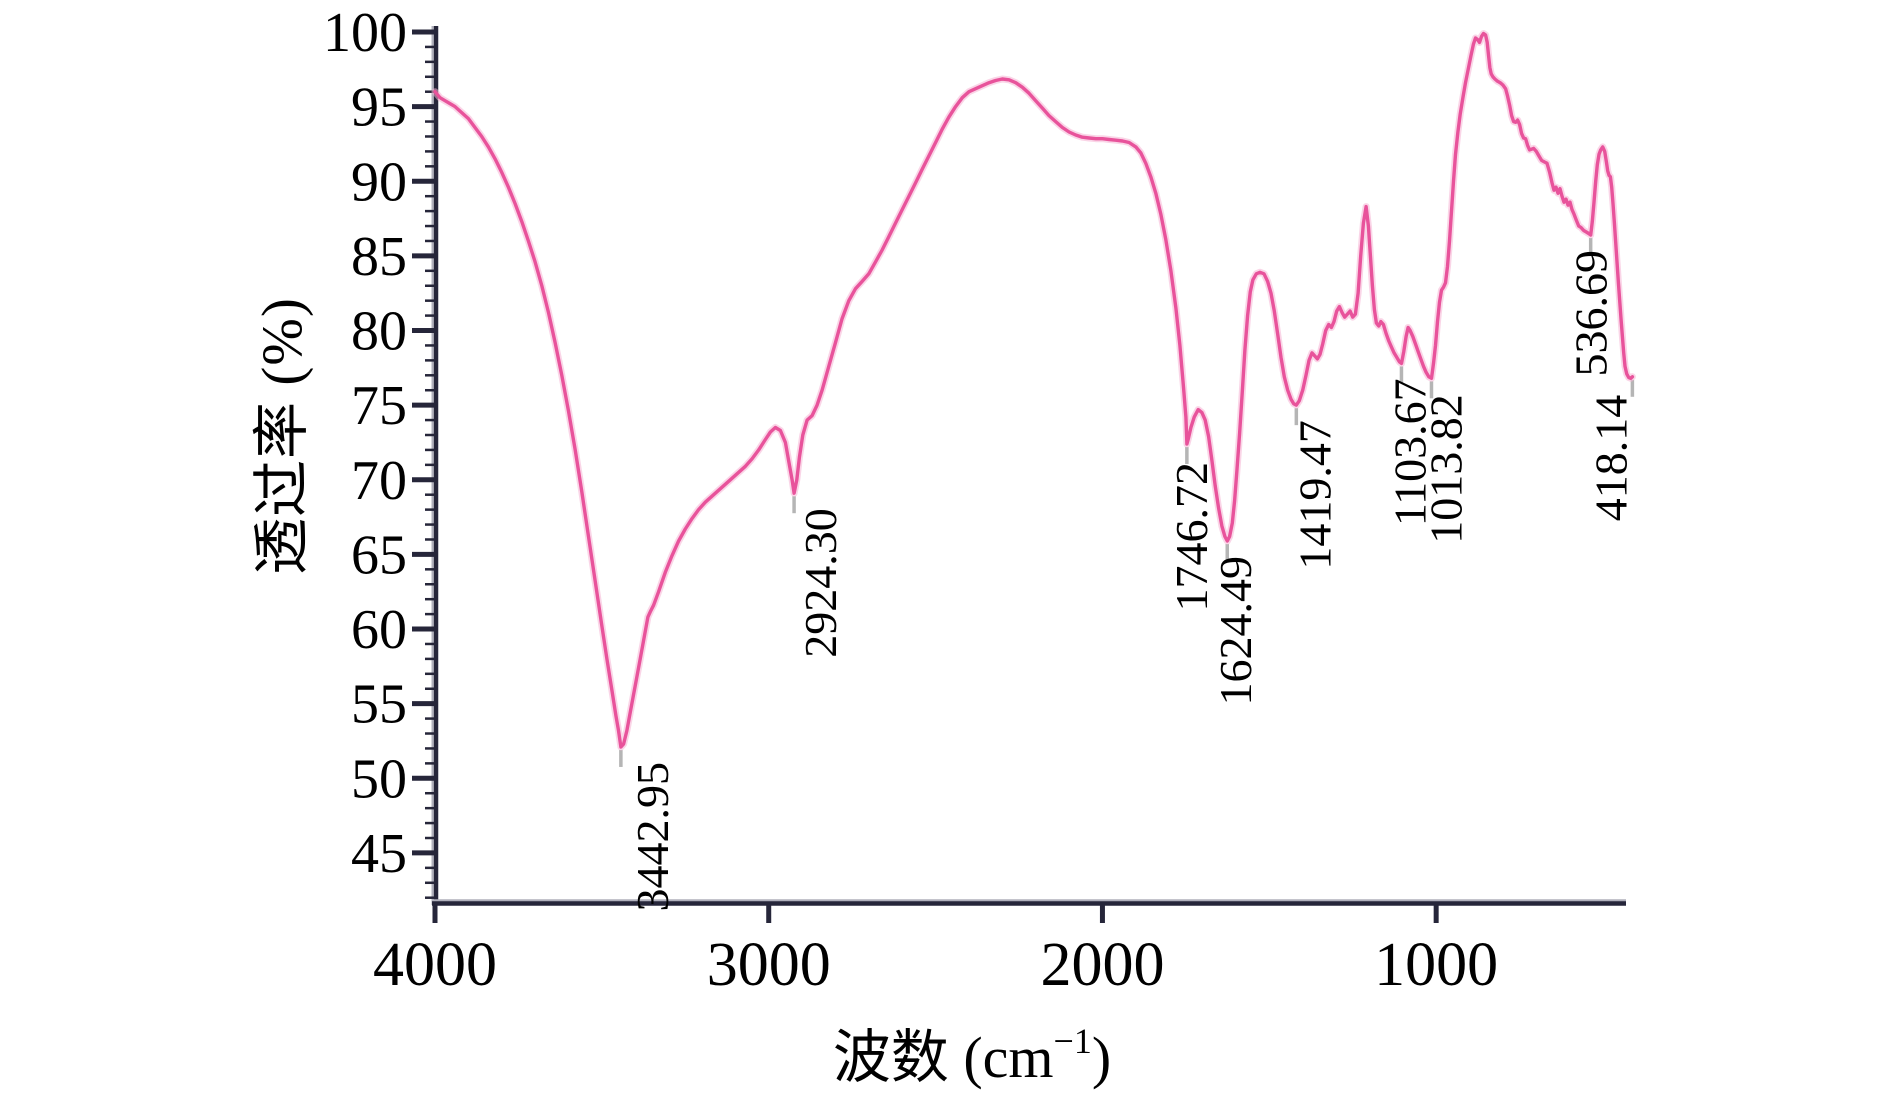  What do you see at coordinates (1591, 313) in the screenshot?
I see `peak-label: 536.69` at bounding box center [1591, 313].